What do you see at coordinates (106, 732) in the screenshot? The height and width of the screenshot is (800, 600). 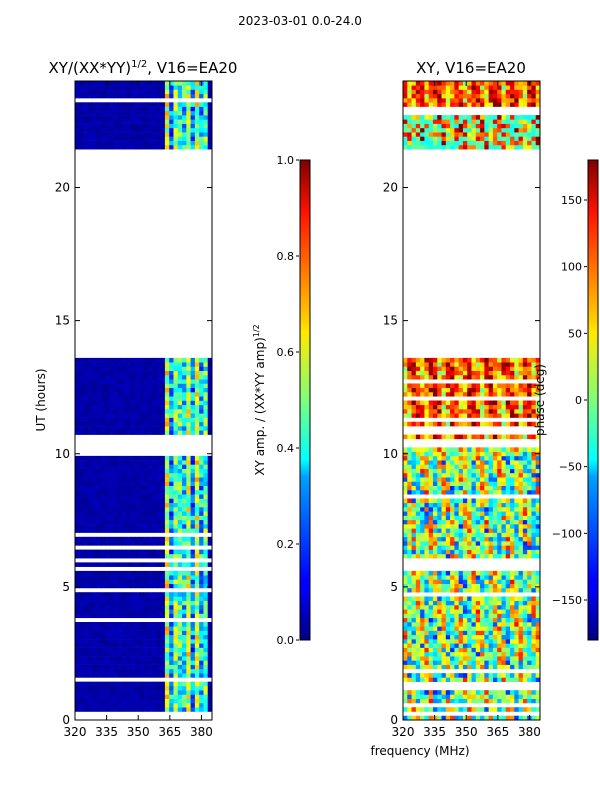 I see `x-tick-label: 335` at bounding box center [106, 732].